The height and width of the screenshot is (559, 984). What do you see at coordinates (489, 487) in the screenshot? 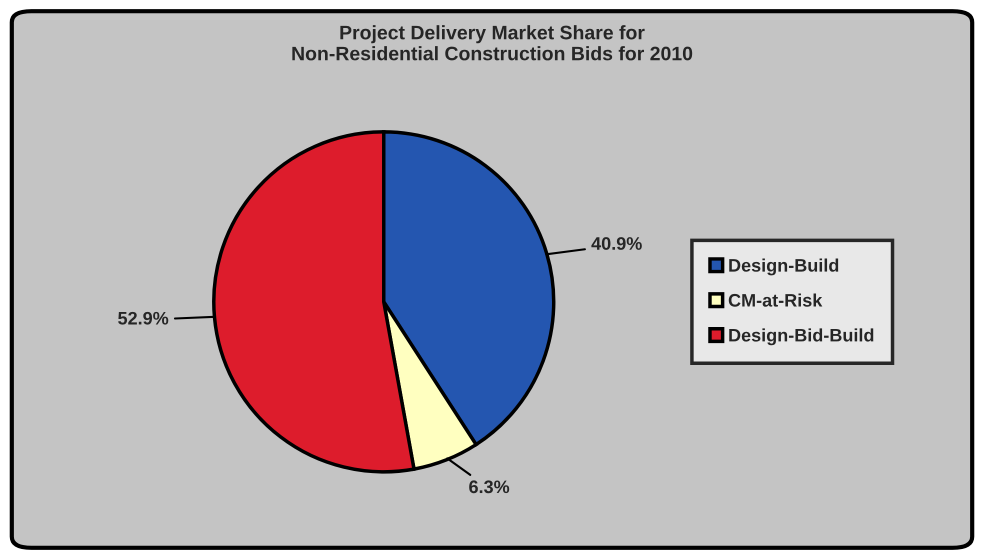
I see `data-label: 6.3%` at bounding box center [489, 487].